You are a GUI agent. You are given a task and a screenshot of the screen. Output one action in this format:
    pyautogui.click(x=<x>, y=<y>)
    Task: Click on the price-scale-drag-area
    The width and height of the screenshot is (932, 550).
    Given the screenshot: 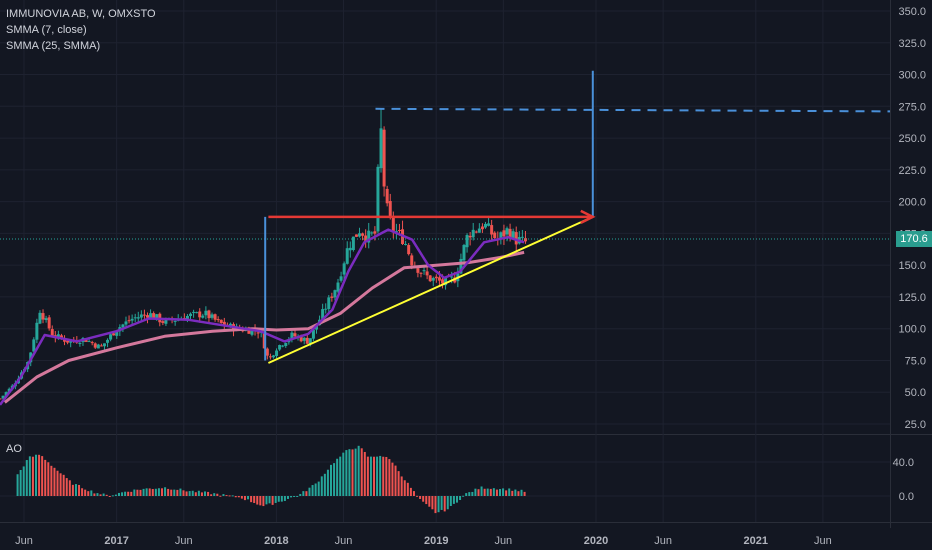 What is the action you would take?
    pyautogui.click(x=911, y=264)
    